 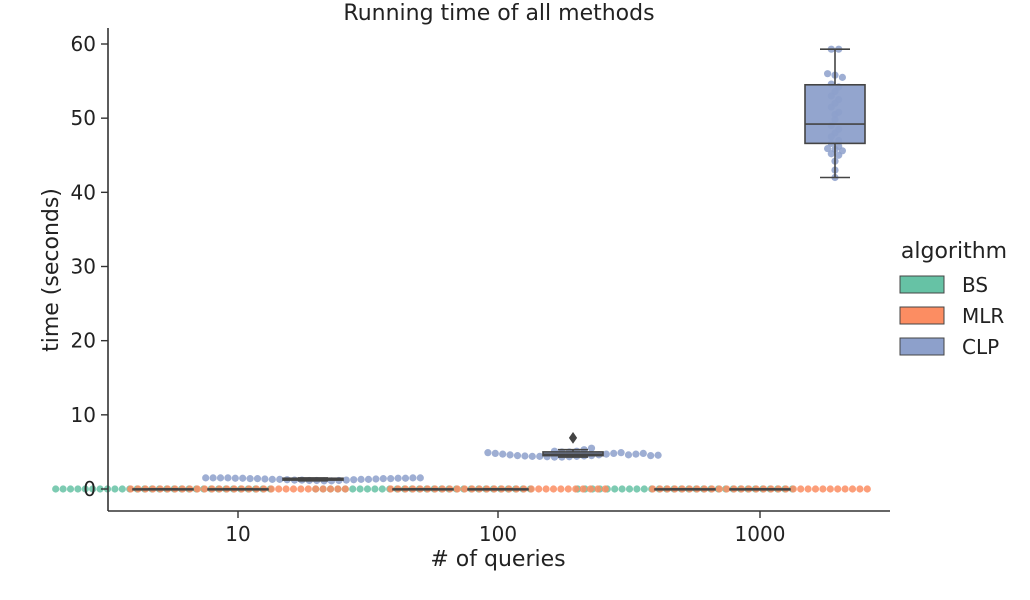 What do you see at coordinates (922, 315) in the screenshot?
I see `legend-swatch-mlr` at bounding box center [922, 315].